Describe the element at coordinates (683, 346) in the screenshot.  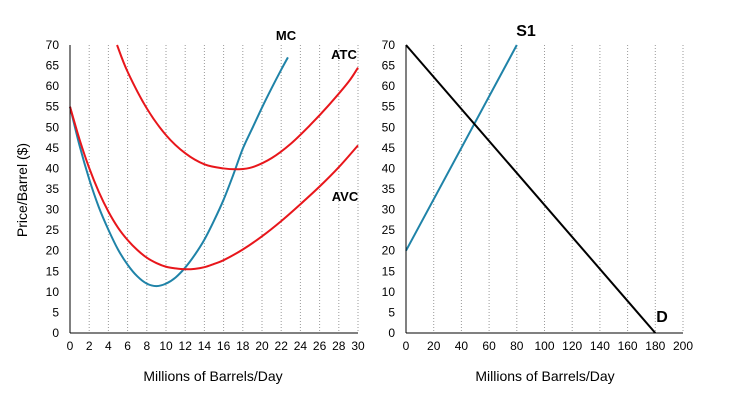
I see `right-x-tick-label: 200` at that location.